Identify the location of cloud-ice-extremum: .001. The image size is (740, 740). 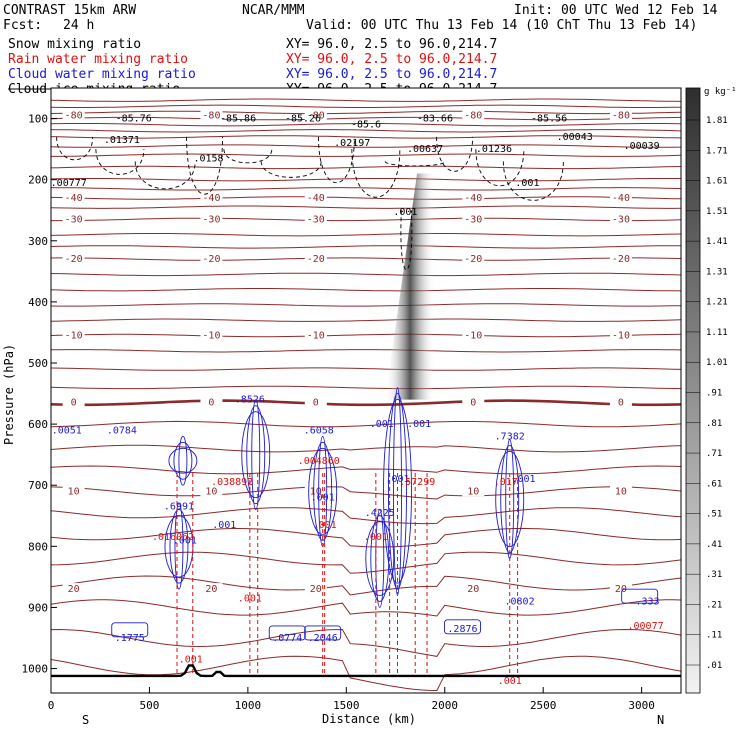
(405, 212).